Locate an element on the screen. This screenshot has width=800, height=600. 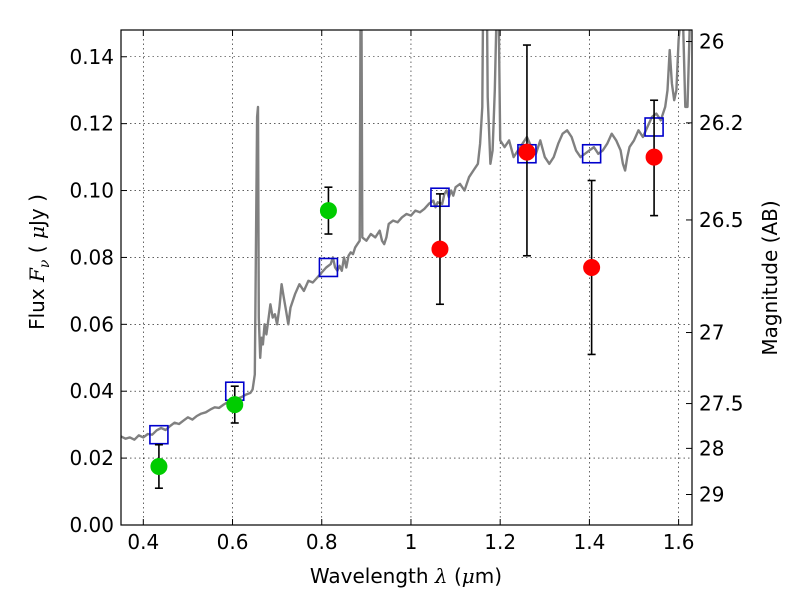
y2-tick-label: 26.5 is located at coordinates (721, 220).